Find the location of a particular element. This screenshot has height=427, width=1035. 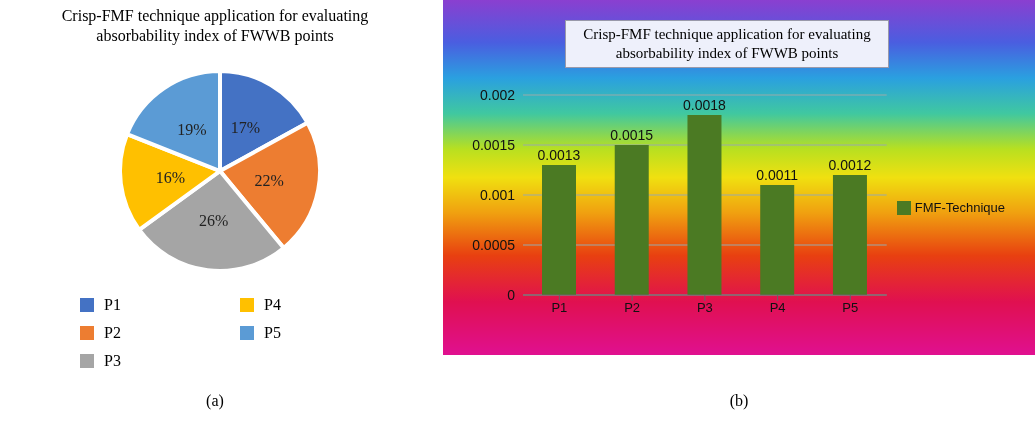

legend-label: P2 is located at coordinates (112, 333).